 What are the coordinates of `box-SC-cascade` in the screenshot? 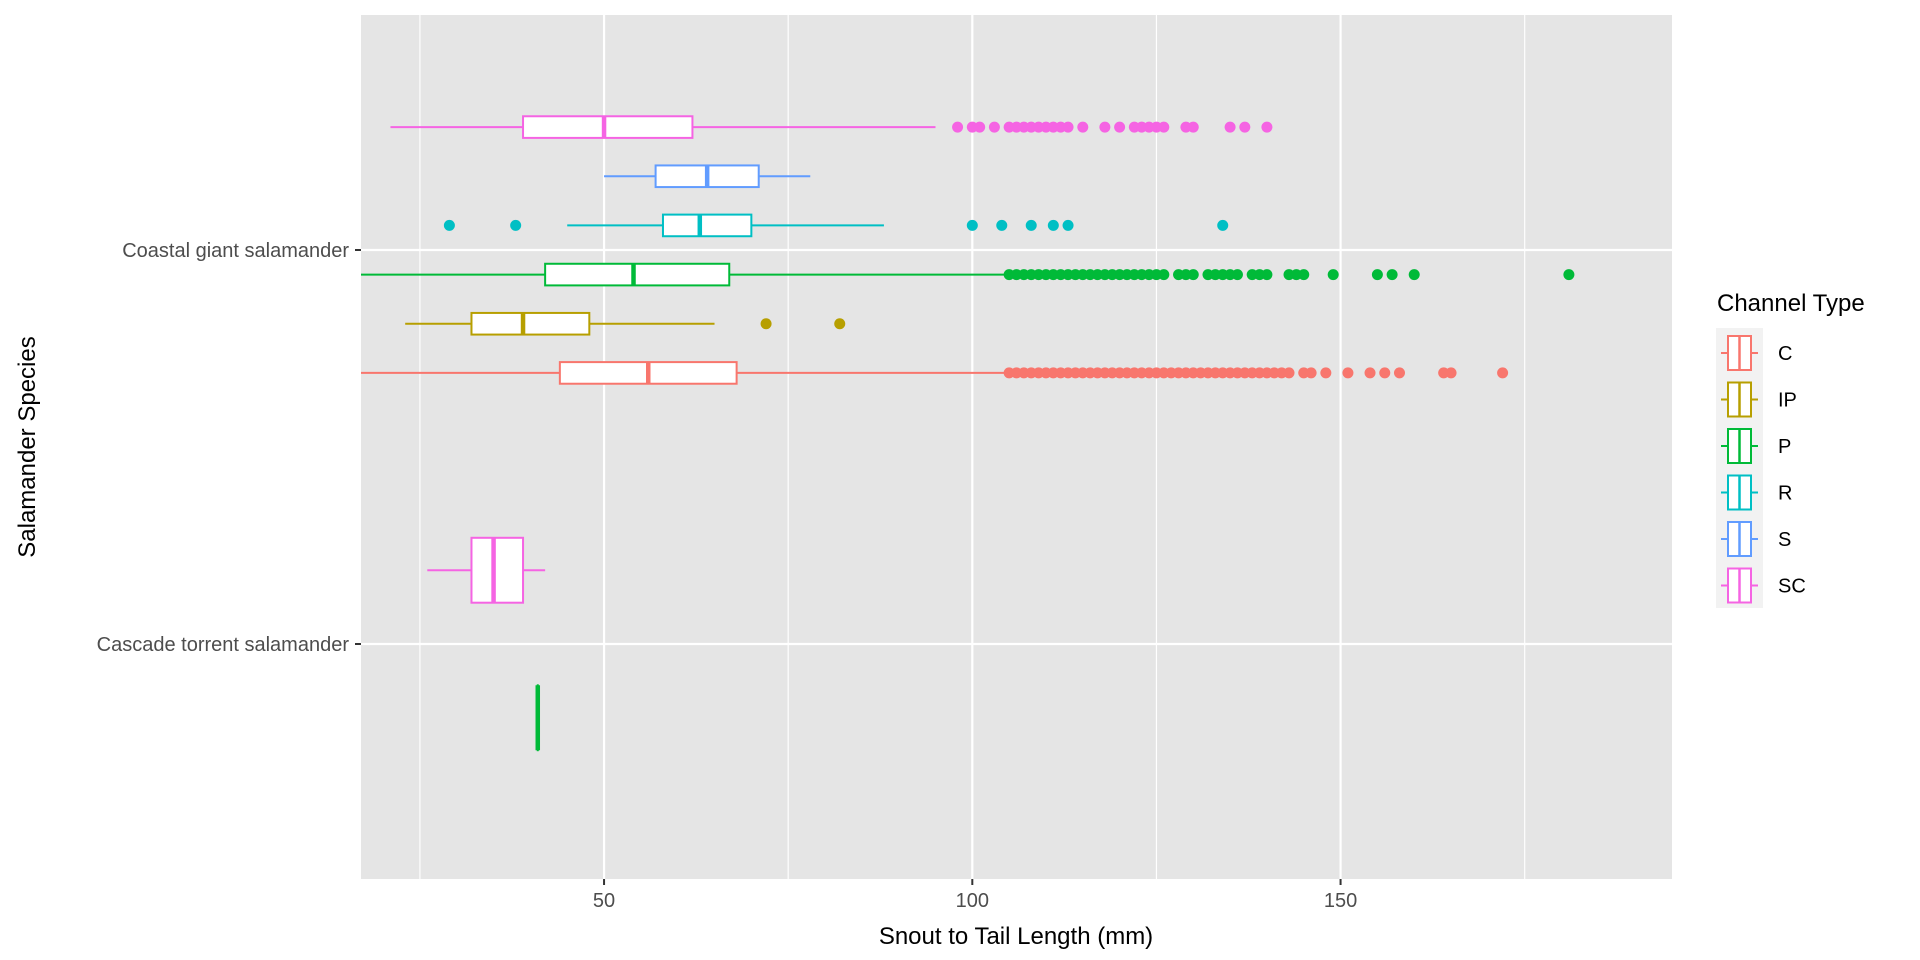 It's located at (486, 570).